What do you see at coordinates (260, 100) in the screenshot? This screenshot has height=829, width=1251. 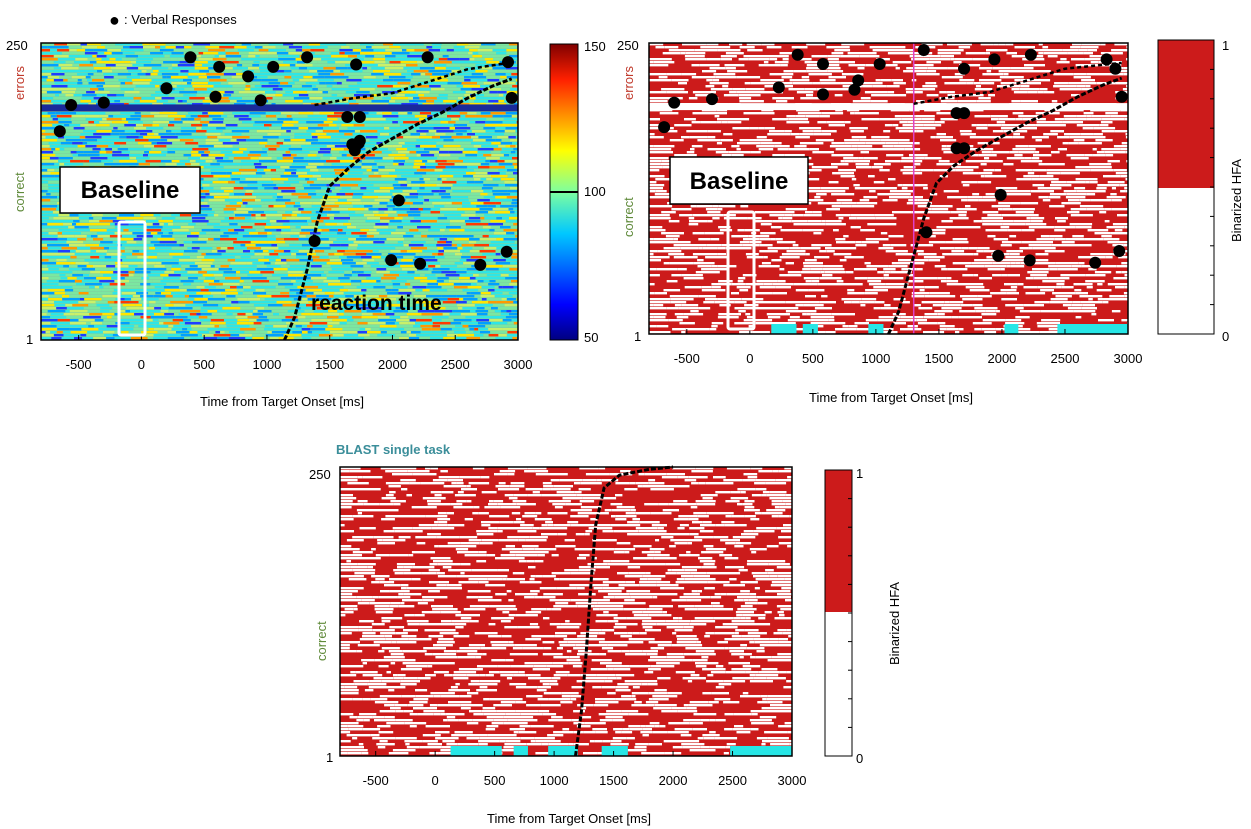 I see `verbal-response-dot` at bounding box center [260, 100].